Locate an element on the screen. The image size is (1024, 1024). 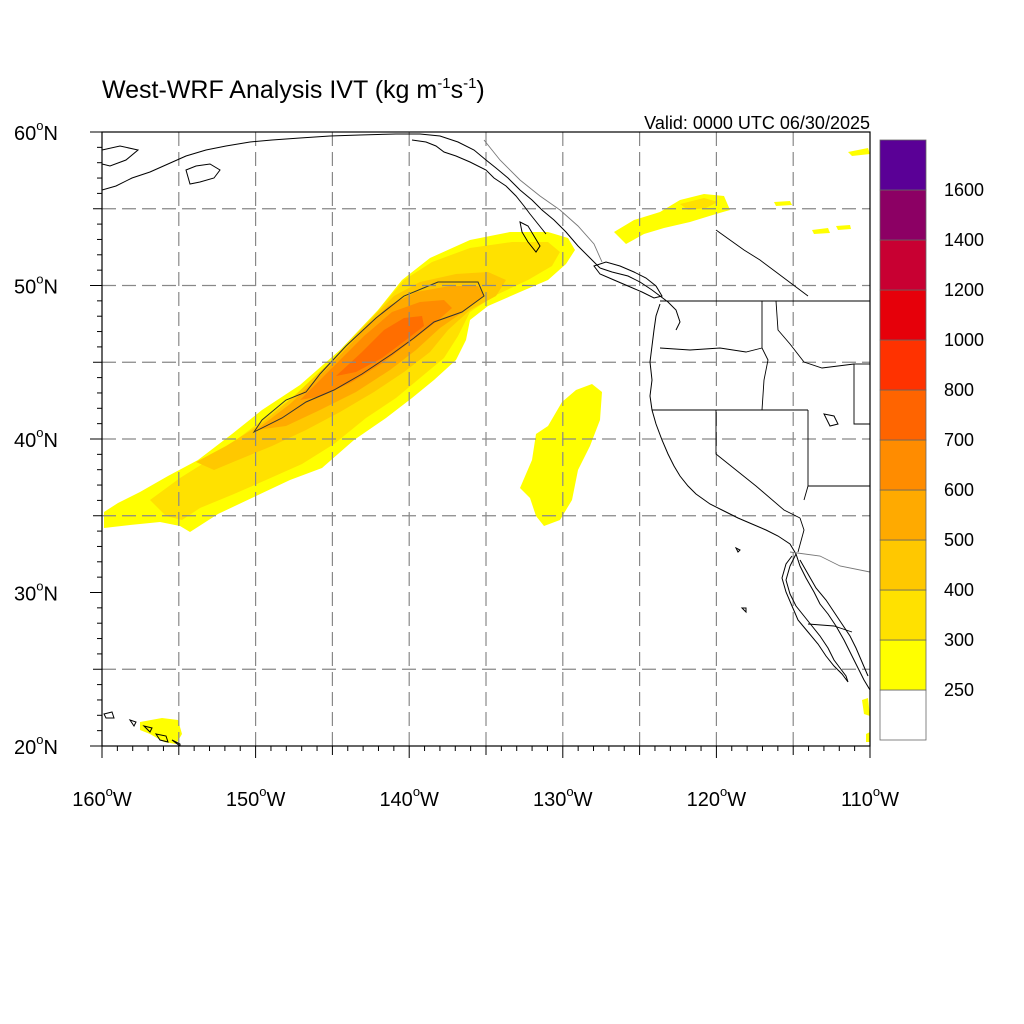
lat-label: 40oN is located at coordinates (36, 438).